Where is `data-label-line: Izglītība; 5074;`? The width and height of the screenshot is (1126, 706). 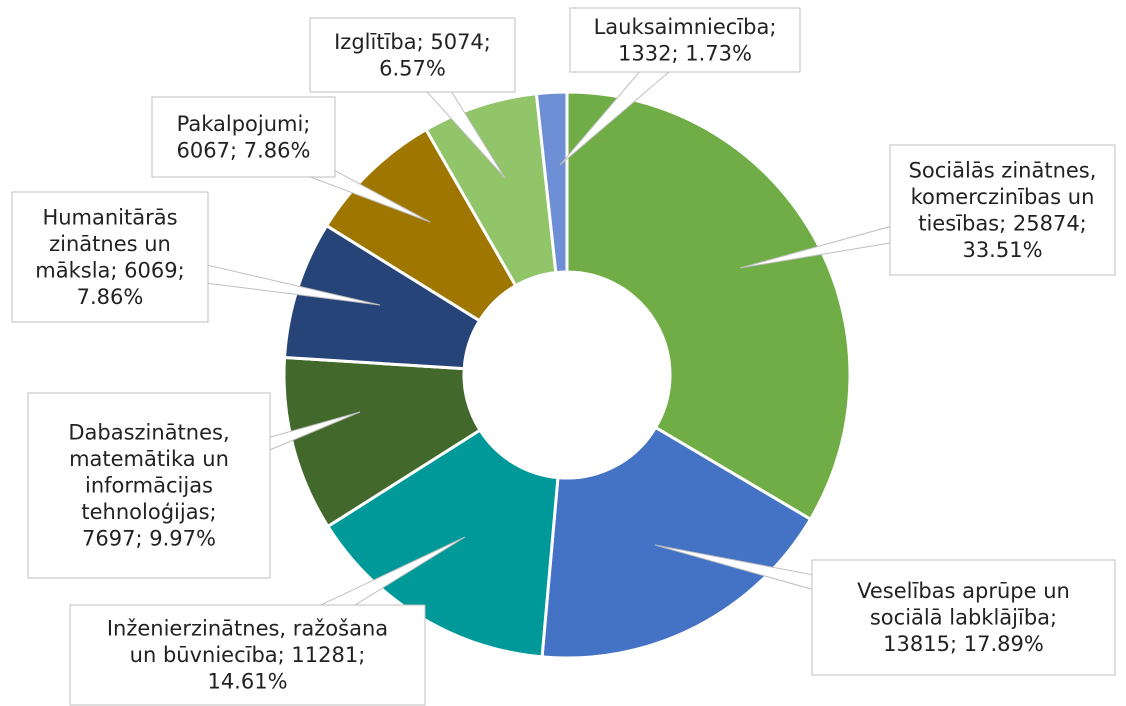
data-label-line: Izglītība; 5074; is located at coordinates (412, 42).